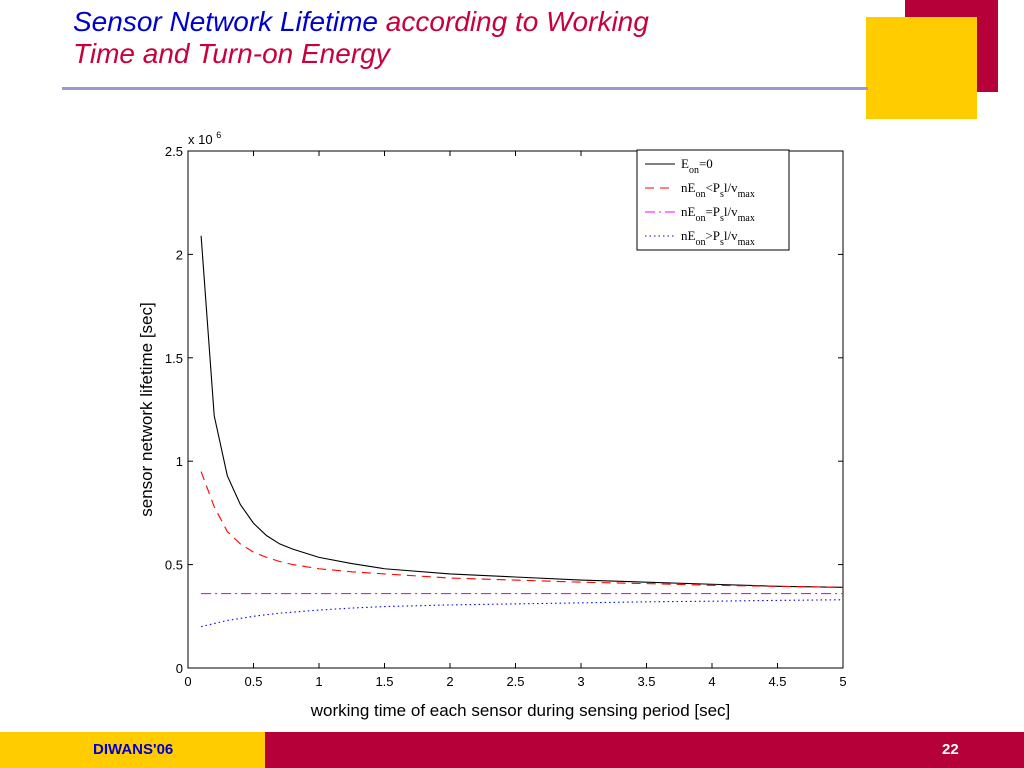 The image size is (1024, 768). What do you see at coordinates (697, 166) in the screenshot?
I see `legend-entry: Eon=0` at bounding box center [697, 166].